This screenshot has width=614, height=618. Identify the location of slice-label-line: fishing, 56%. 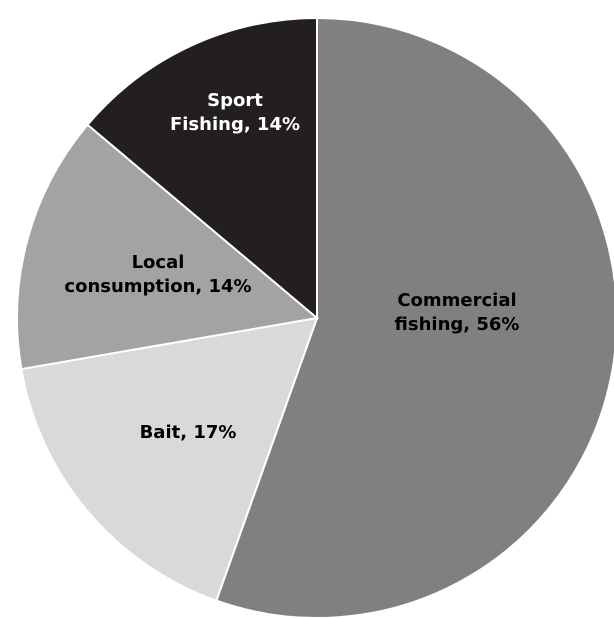
(457, 324).